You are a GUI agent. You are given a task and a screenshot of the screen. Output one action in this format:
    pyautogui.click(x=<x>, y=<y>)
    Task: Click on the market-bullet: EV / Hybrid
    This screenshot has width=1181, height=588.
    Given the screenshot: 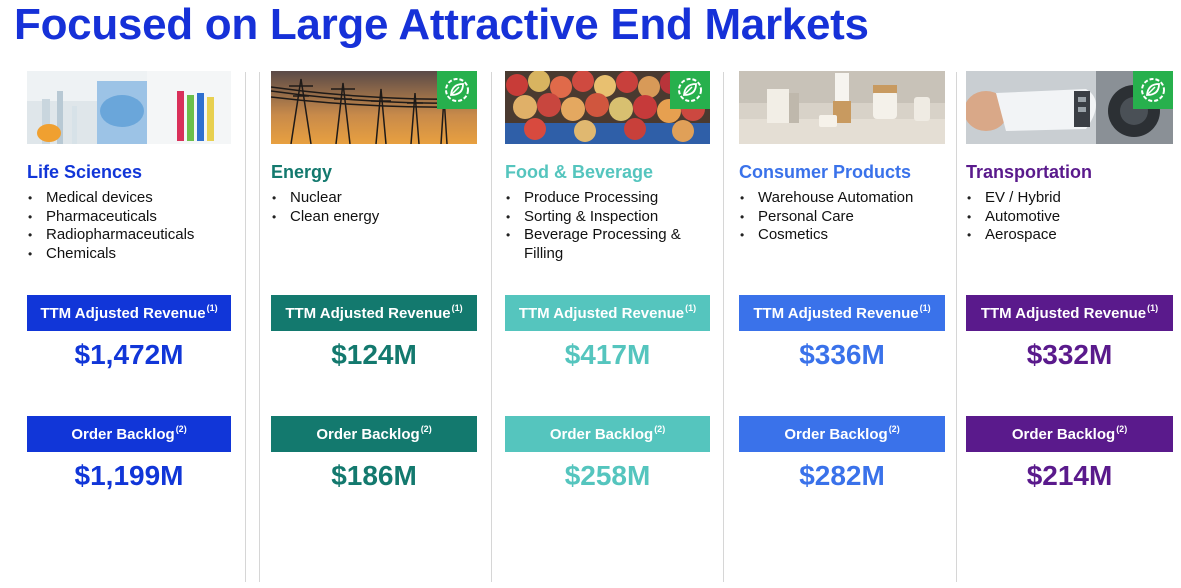 What is the action you would take?
    pyautogui.click(x=1069, y=198)
    